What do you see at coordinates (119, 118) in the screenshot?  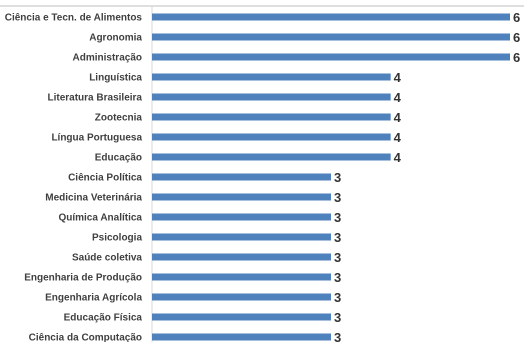 I see `category-label: Zootecnia` at bounding box center [119, 118].